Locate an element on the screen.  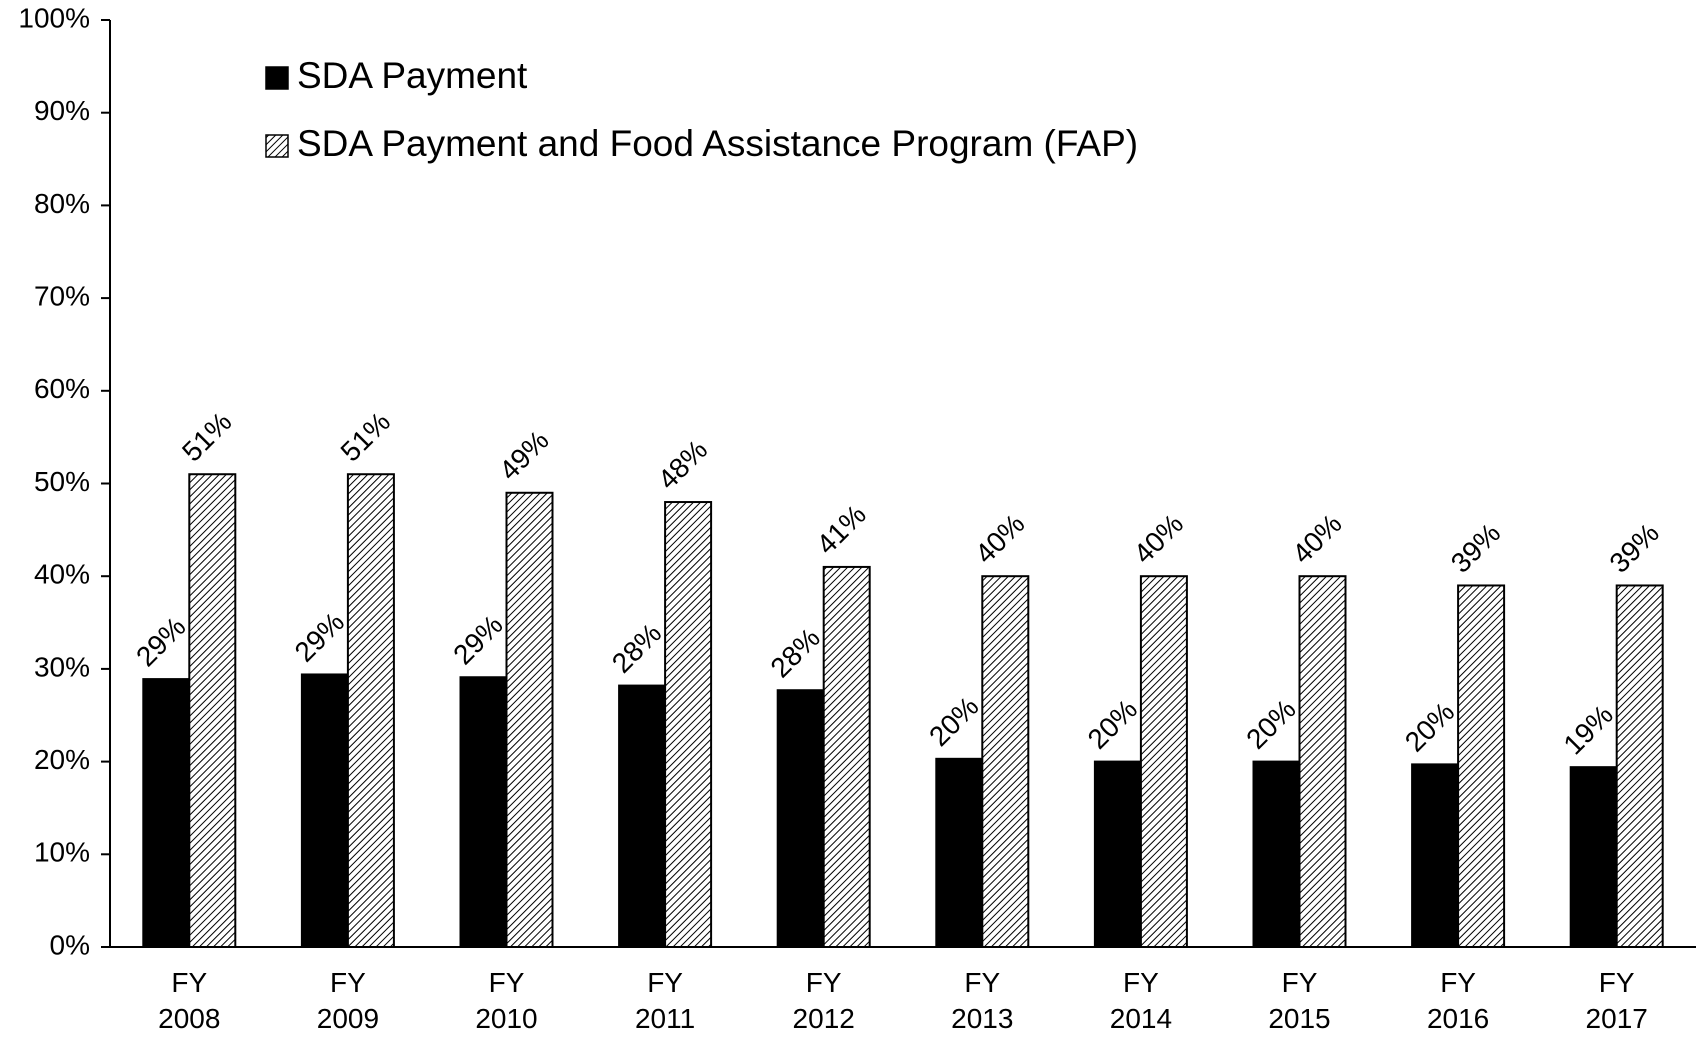
x-tick-label: FY 2011 is located at coordinates (665, 1000).